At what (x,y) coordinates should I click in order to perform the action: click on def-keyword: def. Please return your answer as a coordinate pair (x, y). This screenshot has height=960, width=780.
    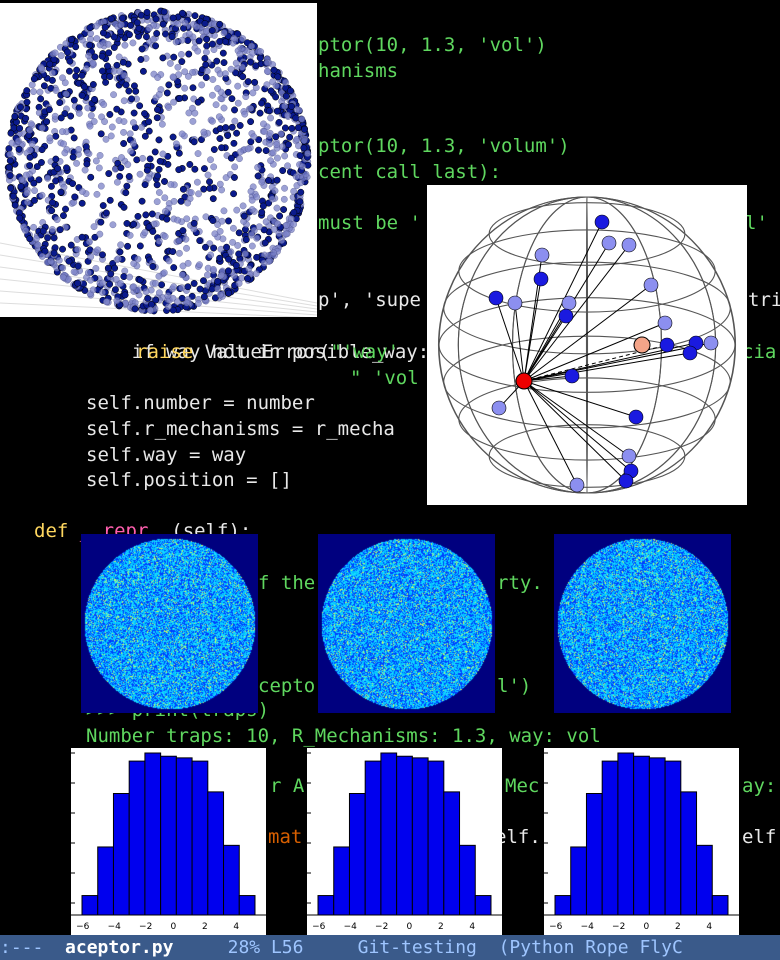
    Looking at the image, I should click on (51, 531).